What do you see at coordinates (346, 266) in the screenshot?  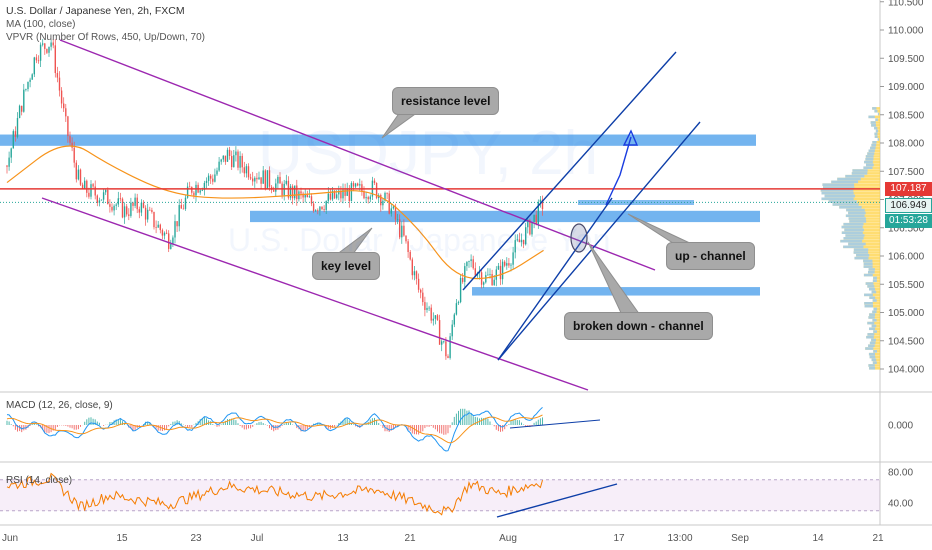 I see `key-level-callout: key level` at bounding box center [346, 266].